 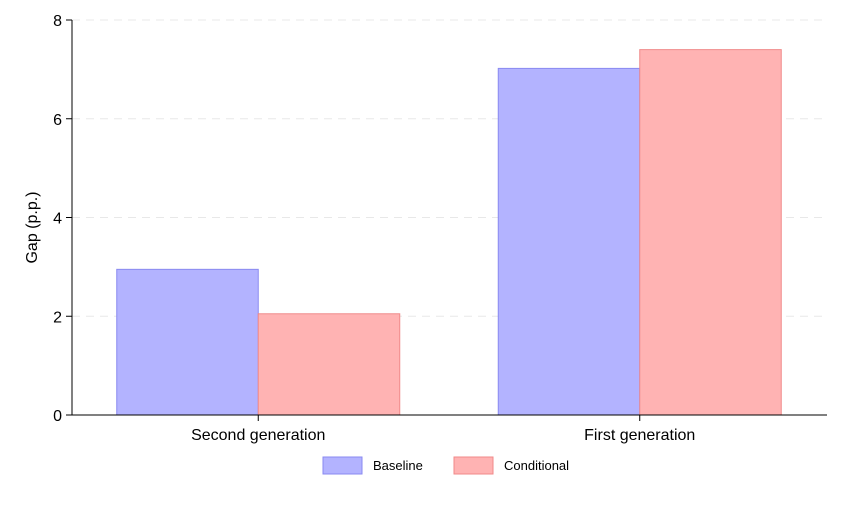 What do you see at coordinates (536, 465) in the screenshot?
I see `legend-label-conditional: Conditional` at bounding box center [536, 465].